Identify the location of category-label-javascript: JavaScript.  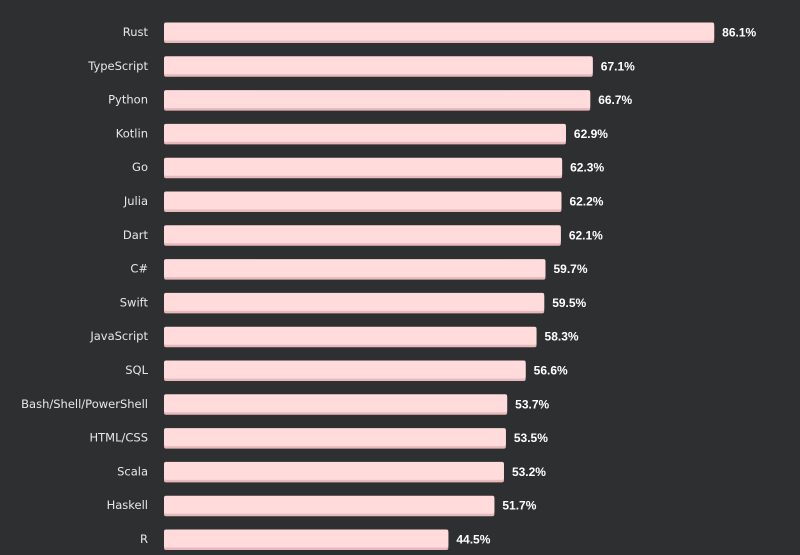
(118, 336).